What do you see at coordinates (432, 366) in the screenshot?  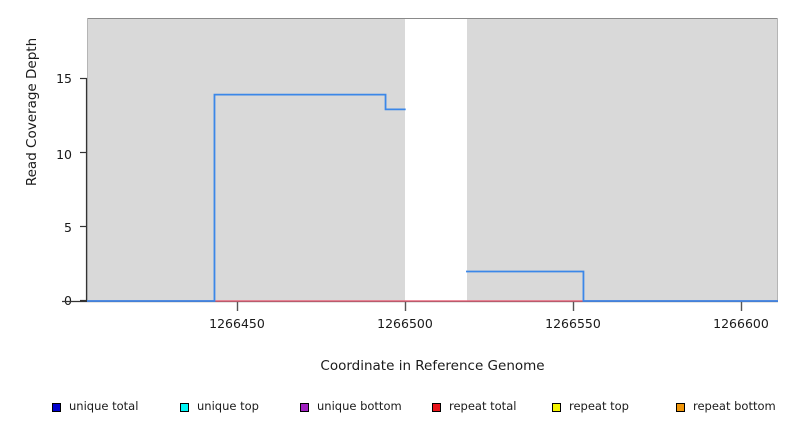 I see `x-axis-title: Coordinate in Reference Genome` at bounding box center [432, 366].